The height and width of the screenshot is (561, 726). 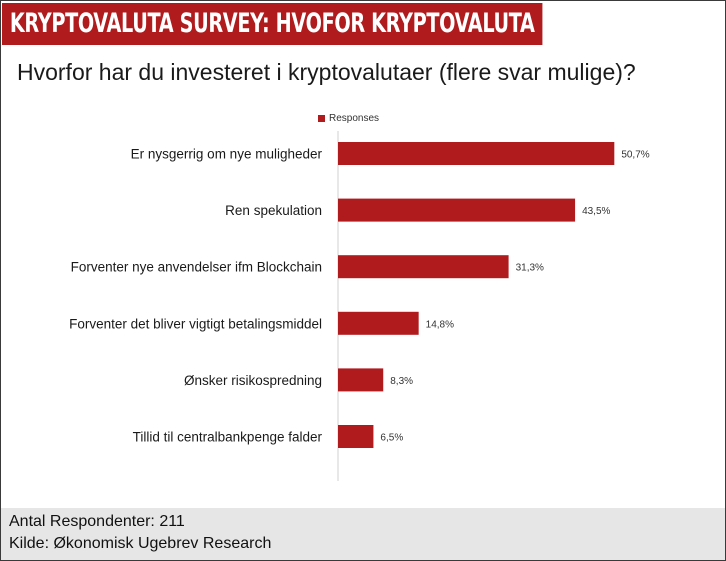 What do you see at coordinates (227, 154) in the screenshot?
I see `category-label: Er nysgerrig om nye muligheder` at bounding box center [227, 154].